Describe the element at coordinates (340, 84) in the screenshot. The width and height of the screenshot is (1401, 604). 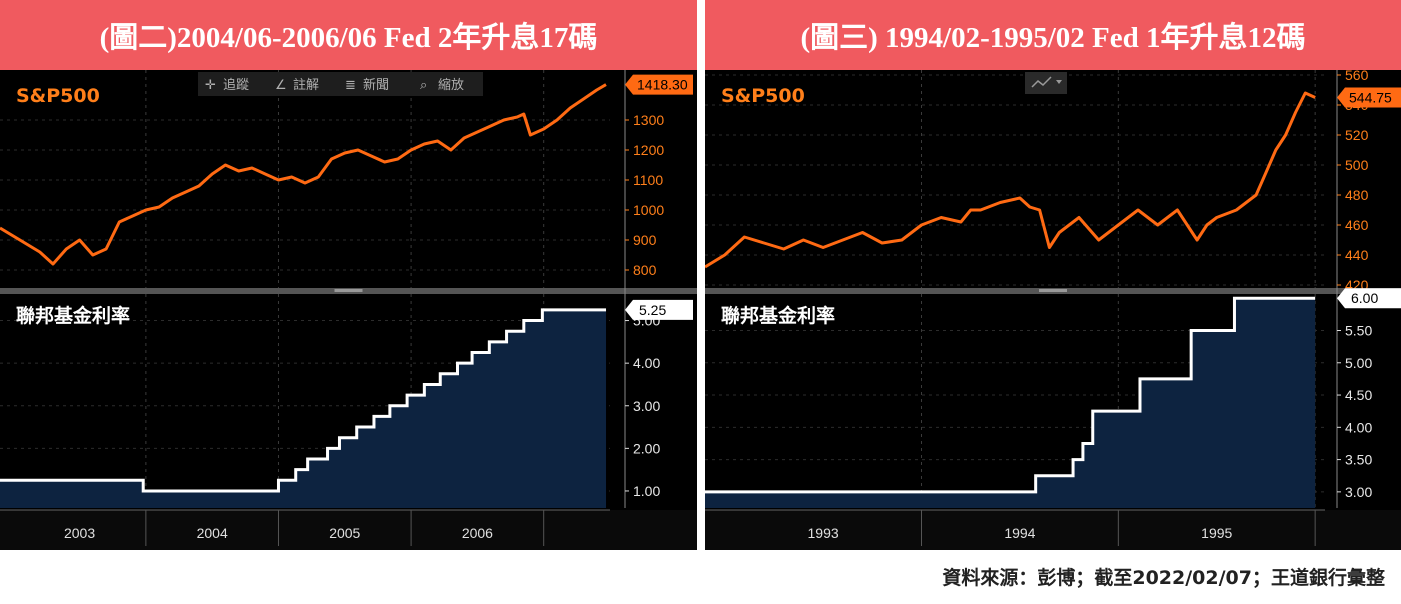
I see `chart-toolbar` at that location.